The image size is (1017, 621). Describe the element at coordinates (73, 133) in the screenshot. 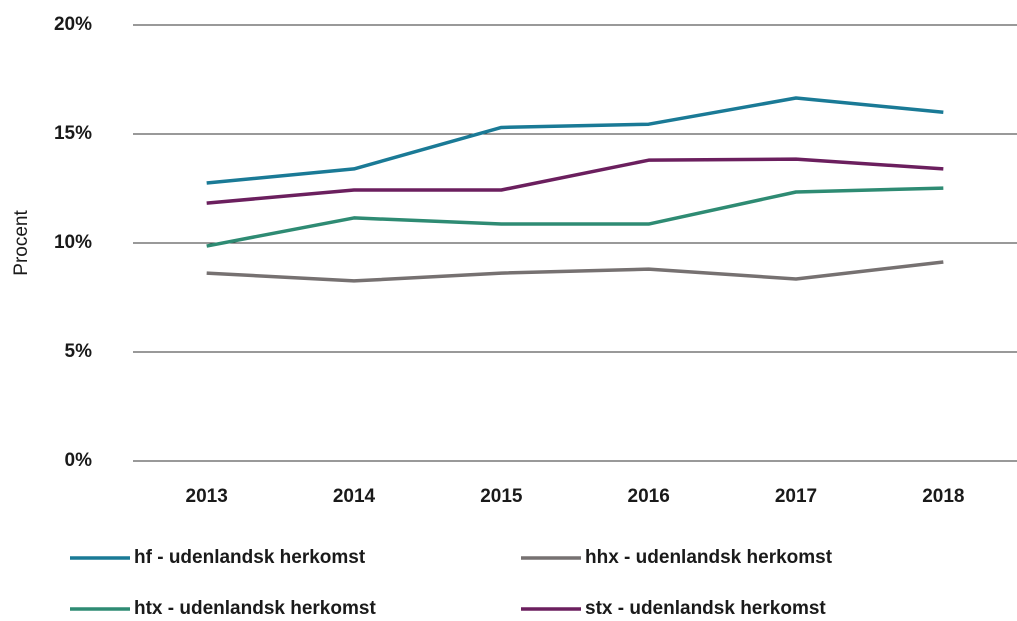

I see `y-tick-label: 15%` at that location.